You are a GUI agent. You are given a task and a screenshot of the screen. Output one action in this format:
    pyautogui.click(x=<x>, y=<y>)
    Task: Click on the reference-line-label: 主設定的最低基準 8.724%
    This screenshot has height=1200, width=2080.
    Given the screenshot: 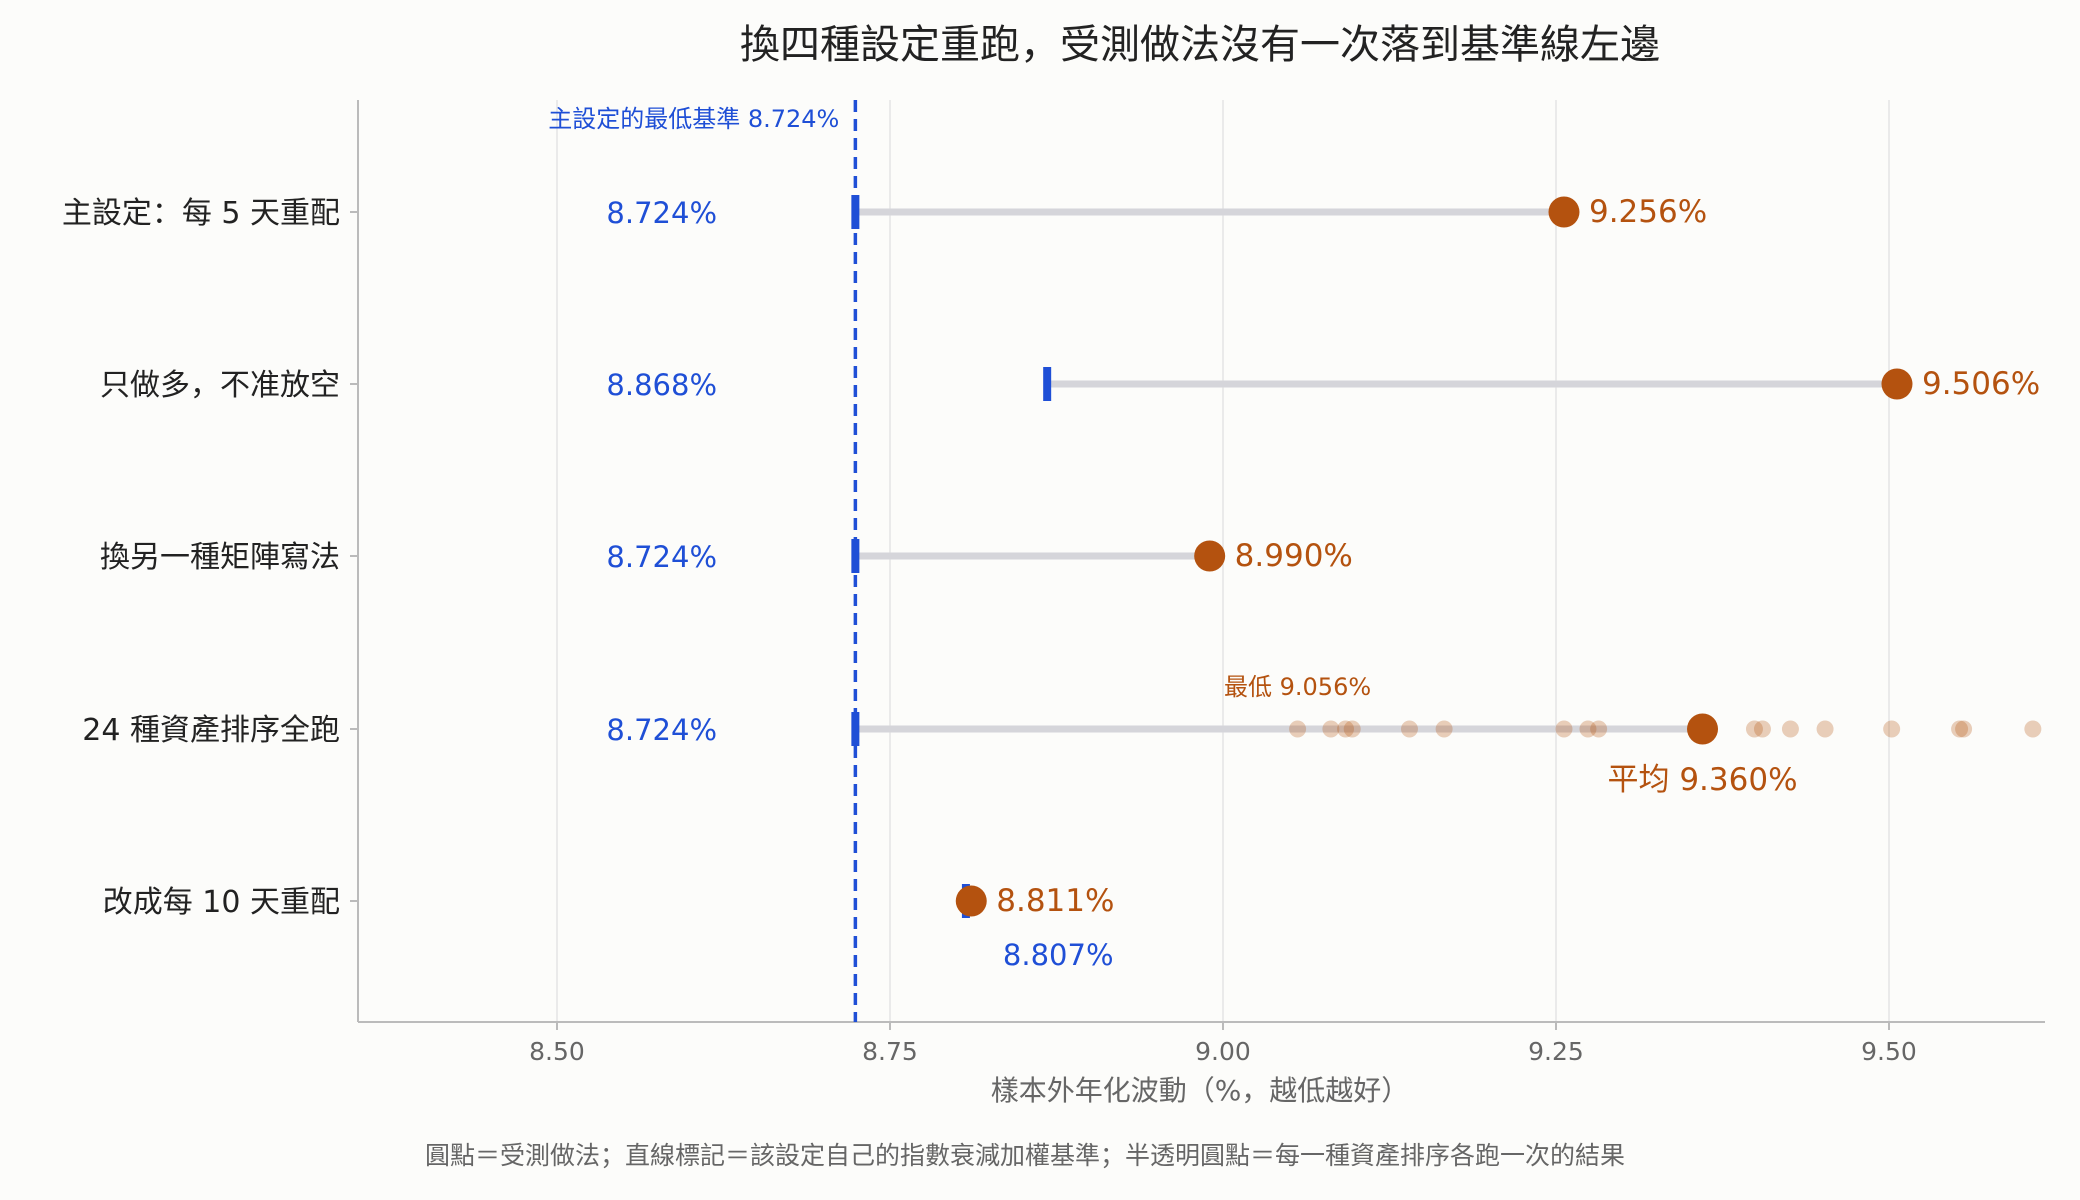 What is the action you would take?
    pyautogui.click(x=693, y=119)
    